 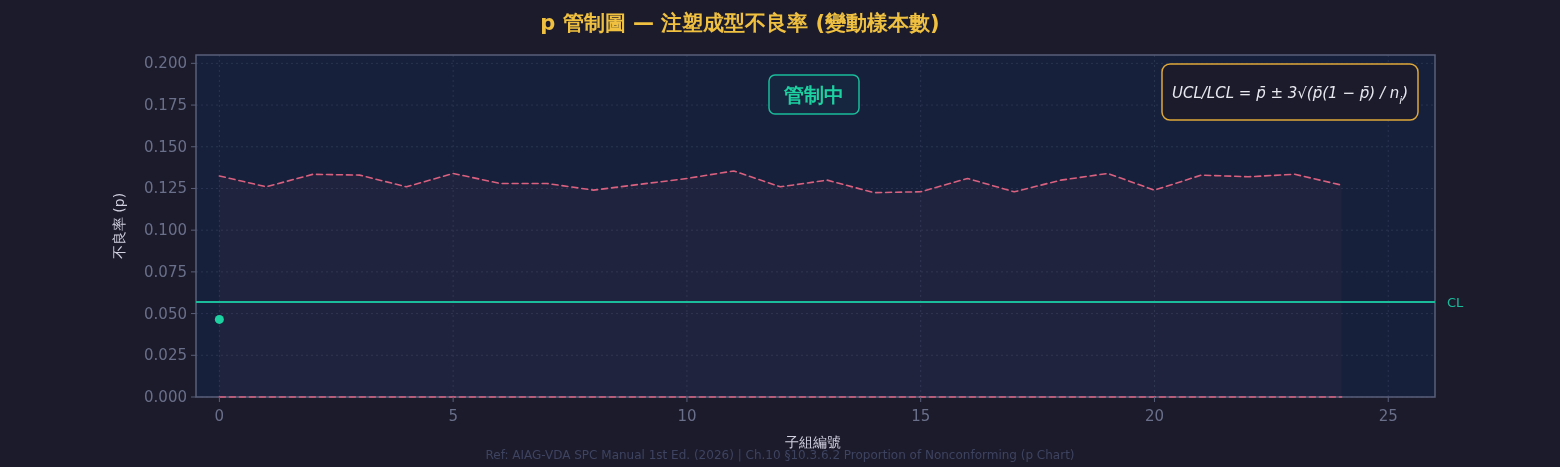 I want to click on y-axis-title: 不良率 (p), so click(x=119, y=226).